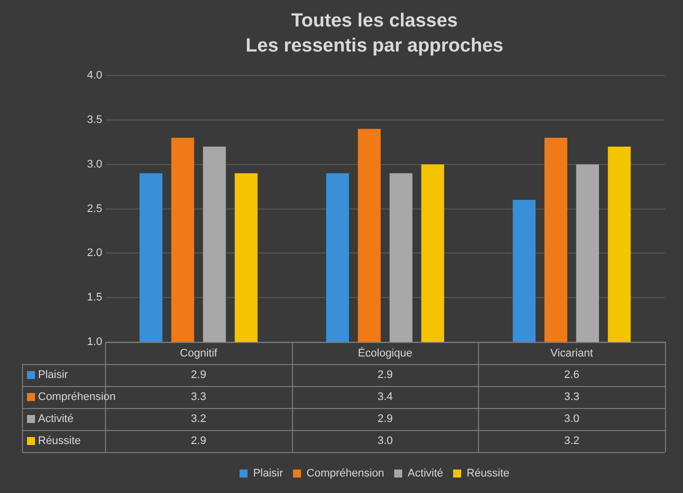 This screenshot has height=493, width=683. I want to click on chart-subtitle: Les ressentis par approches, so click(375, 45).